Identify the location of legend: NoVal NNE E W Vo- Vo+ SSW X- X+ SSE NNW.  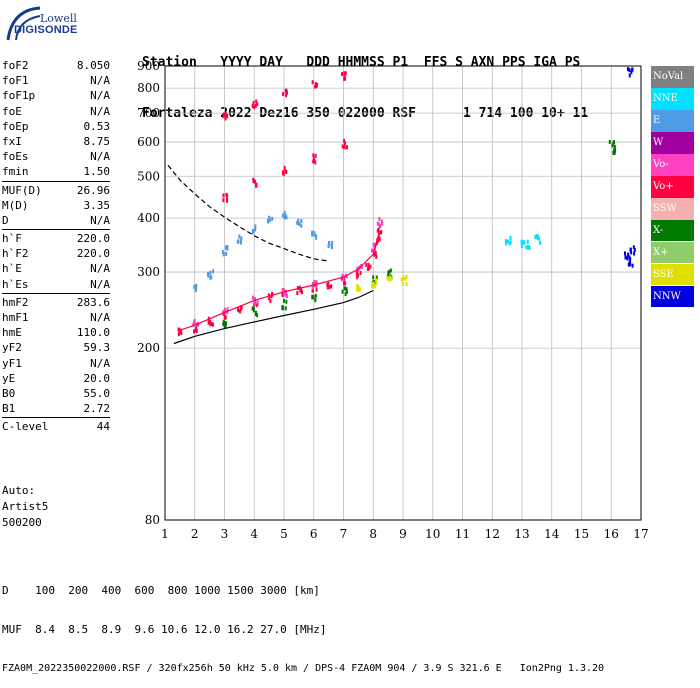
(672, 187).